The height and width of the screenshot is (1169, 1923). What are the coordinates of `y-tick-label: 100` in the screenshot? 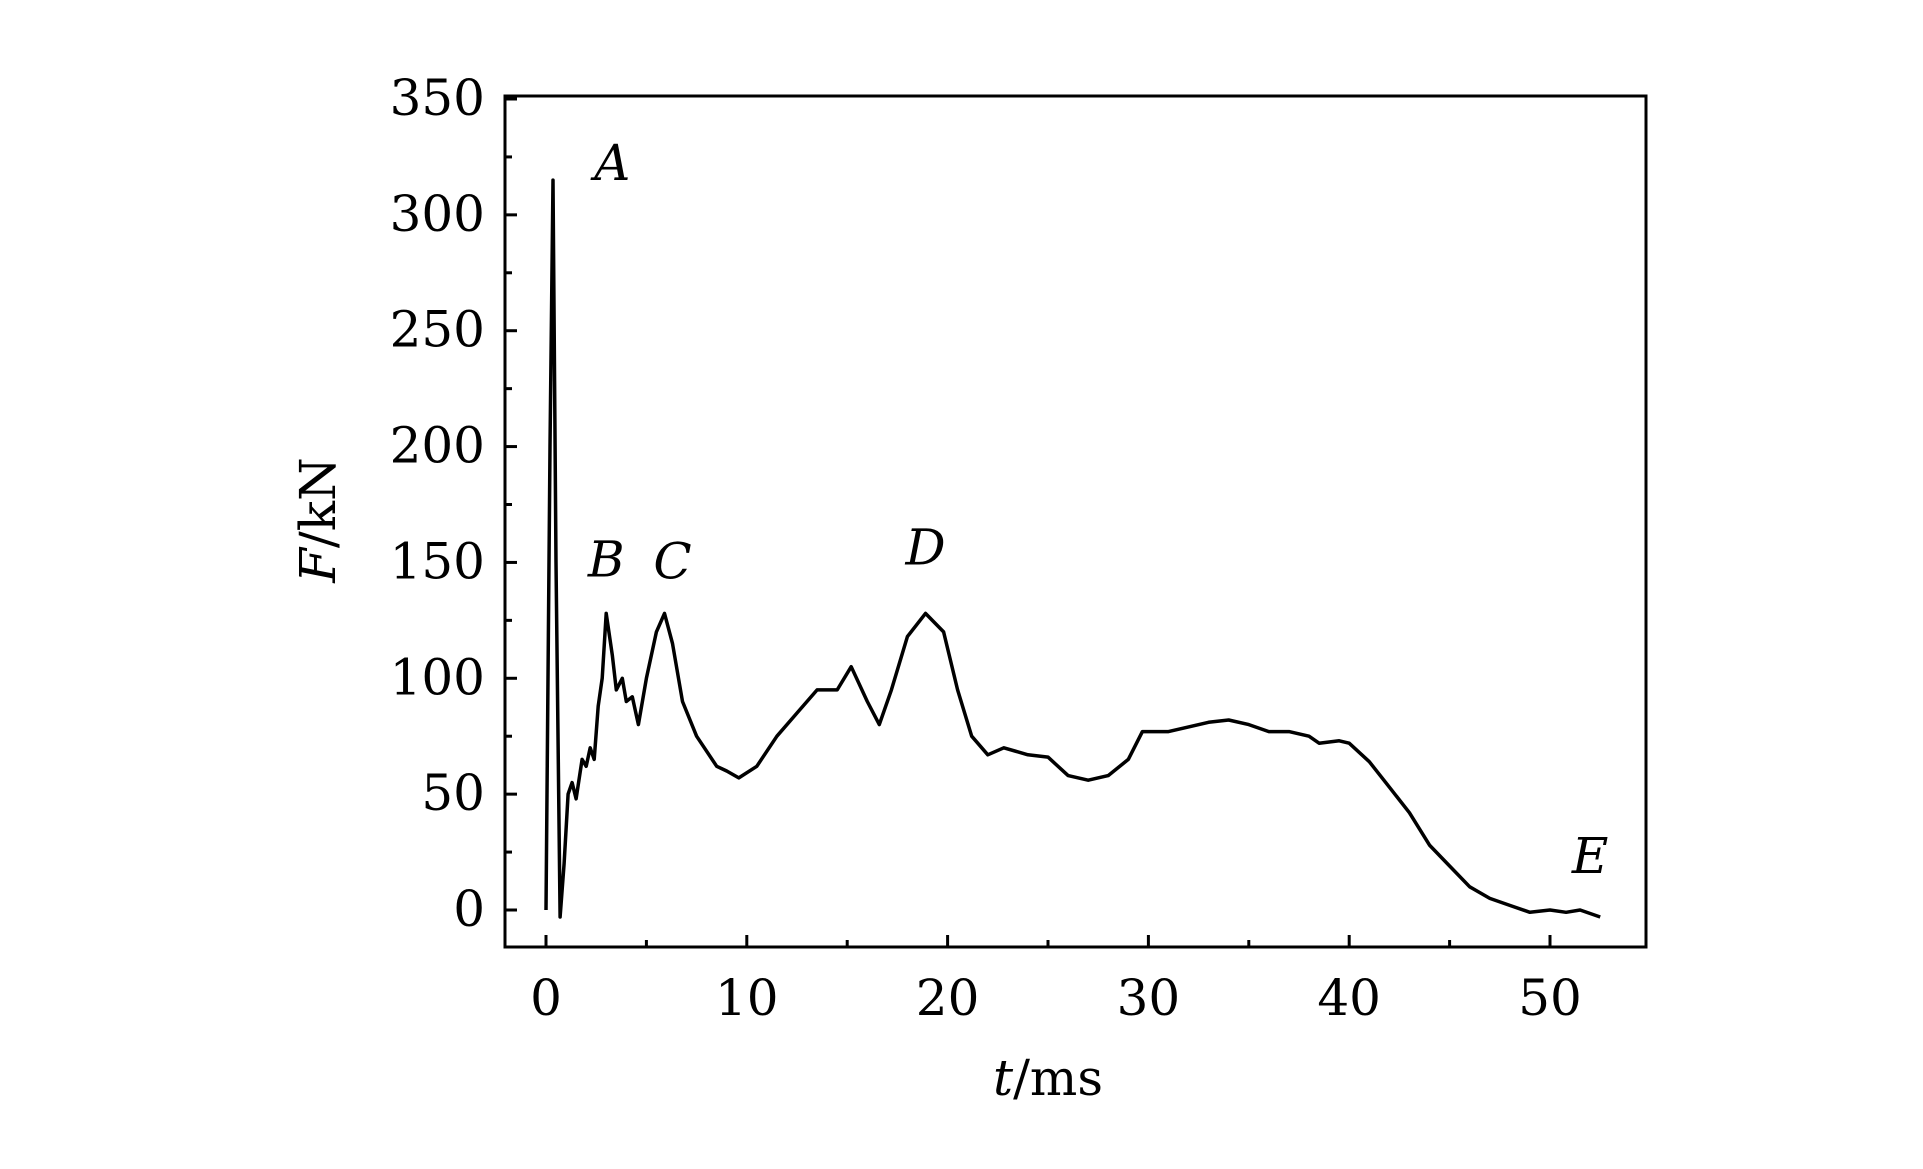 It's located at (437, 677).